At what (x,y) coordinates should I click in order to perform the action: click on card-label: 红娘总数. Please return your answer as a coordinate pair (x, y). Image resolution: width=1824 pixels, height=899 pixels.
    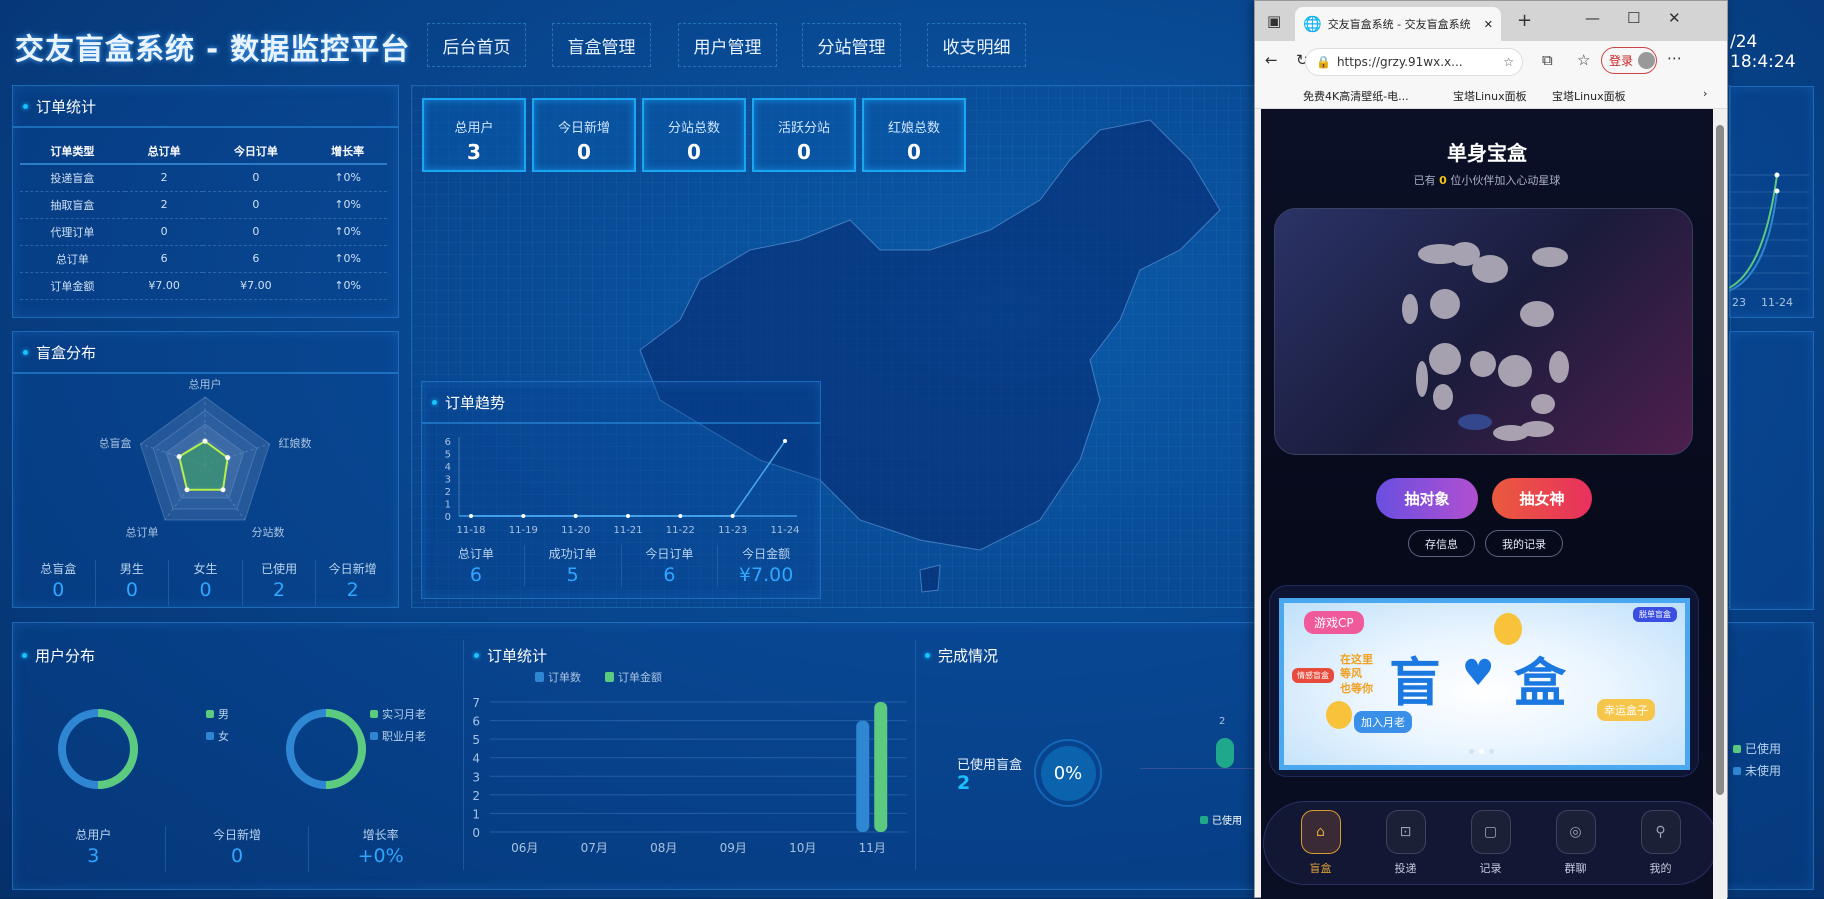
    Looking at the image, I should click on (913, 128).